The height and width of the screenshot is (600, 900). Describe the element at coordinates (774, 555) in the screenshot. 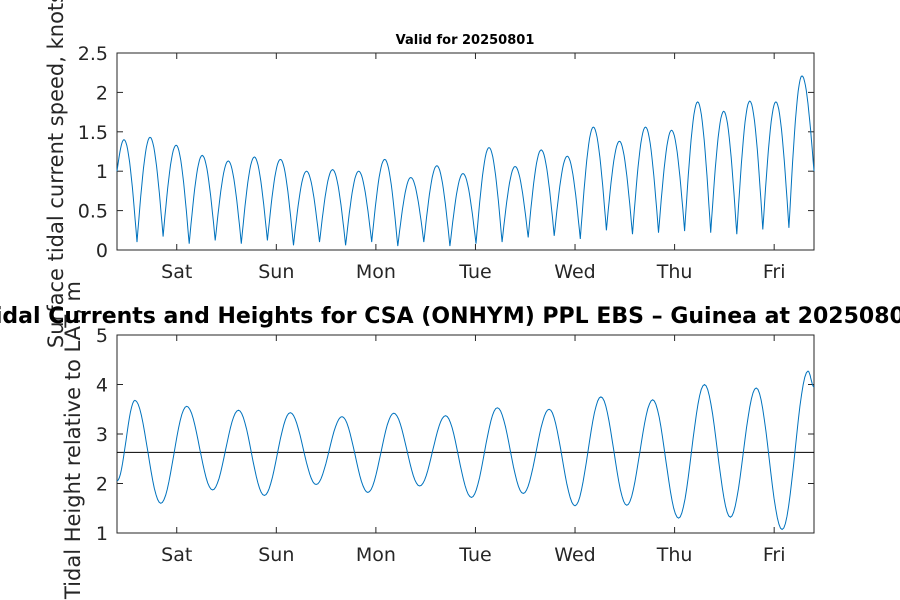

I see `tide-height-xtick-label: Fri` at that location.